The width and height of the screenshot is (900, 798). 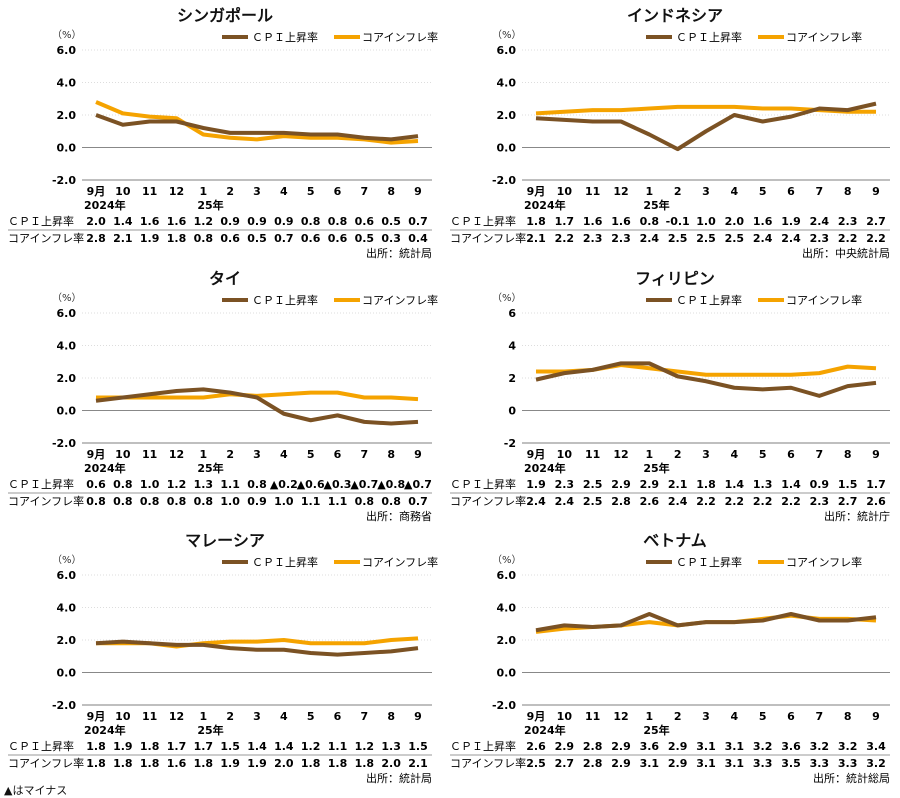 What do you see at coordinates (876, 221) in the screenshot?
I see `cpi-value-cell: 2.7` at bounding box center [876, 221].